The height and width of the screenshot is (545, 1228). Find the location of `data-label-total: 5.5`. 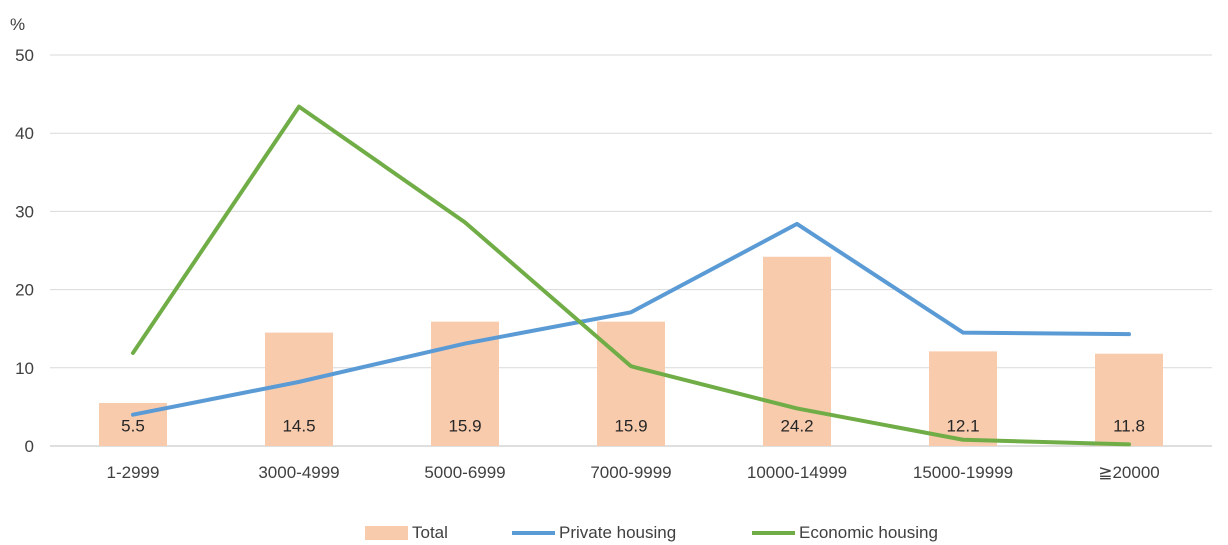

data-label-total: 5.5 is located at coordinates (133, 426).